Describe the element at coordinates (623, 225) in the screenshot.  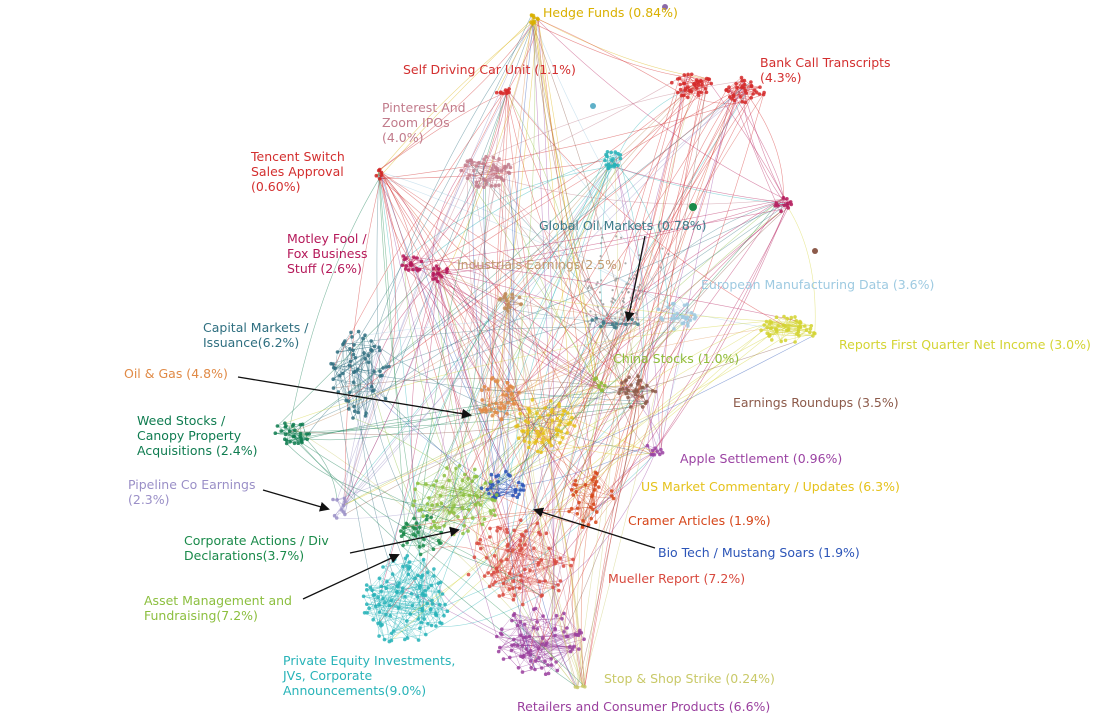
I see `label-global-oil: Global Oil Markets (0.78%)` at that location.